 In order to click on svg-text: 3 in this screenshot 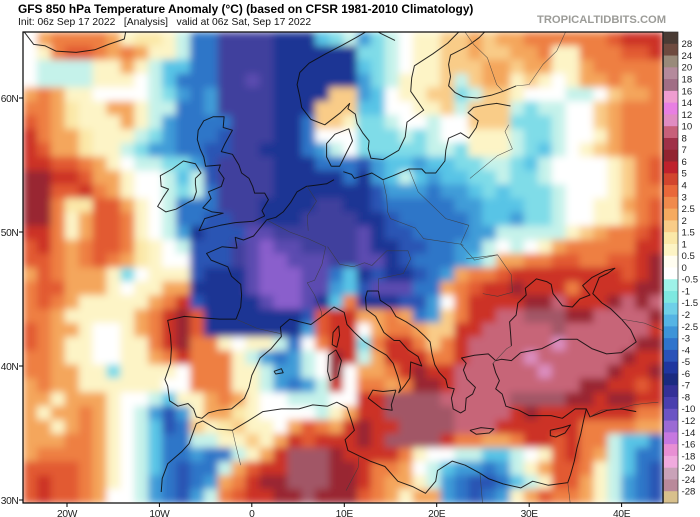, I will do `click(684, 197)`.